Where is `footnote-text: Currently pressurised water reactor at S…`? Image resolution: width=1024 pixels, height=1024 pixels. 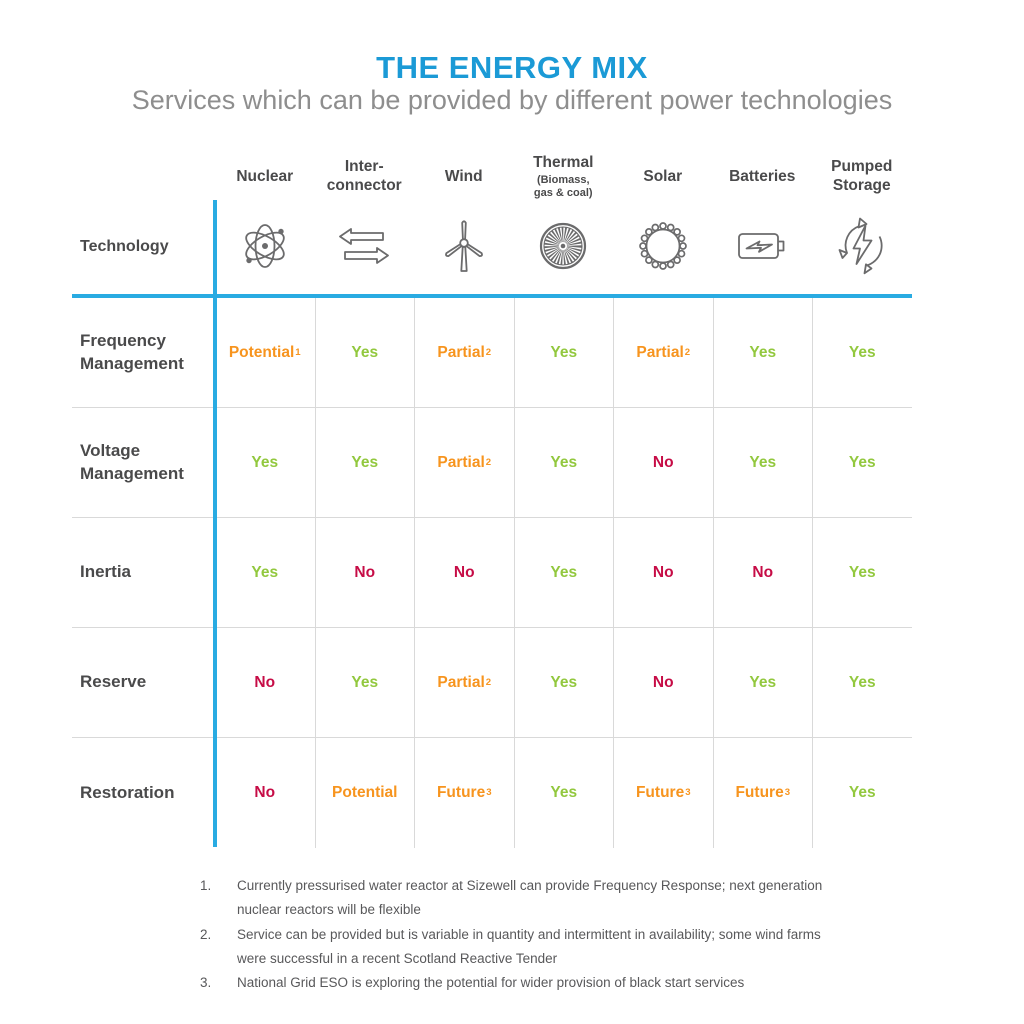
footnote-text: Currently pressurised water reactor at S… is located at coordinates (530, 898).